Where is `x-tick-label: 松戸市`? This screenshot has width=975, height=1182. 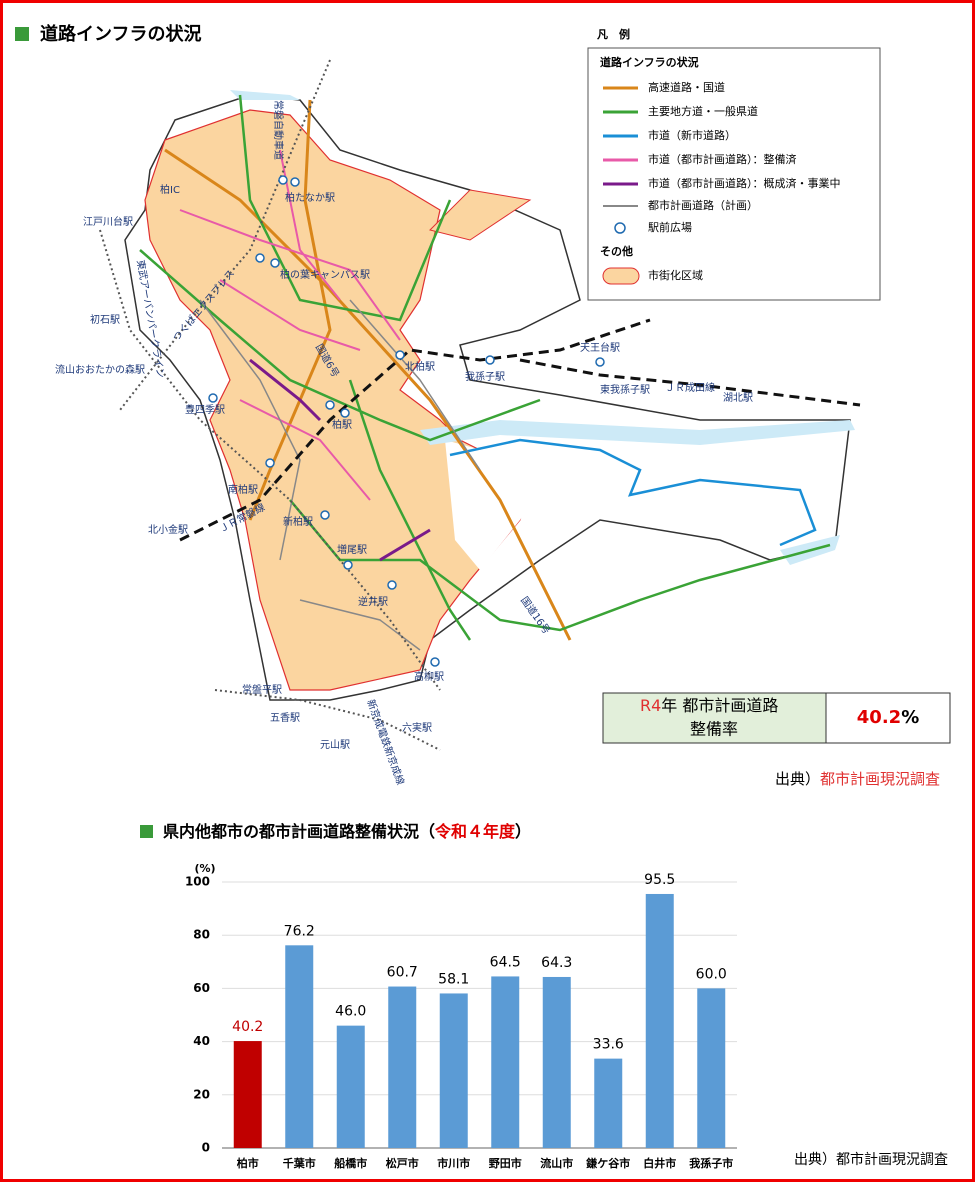
x-tick-label: 松戸市 is located at coordinates (402, 1163).